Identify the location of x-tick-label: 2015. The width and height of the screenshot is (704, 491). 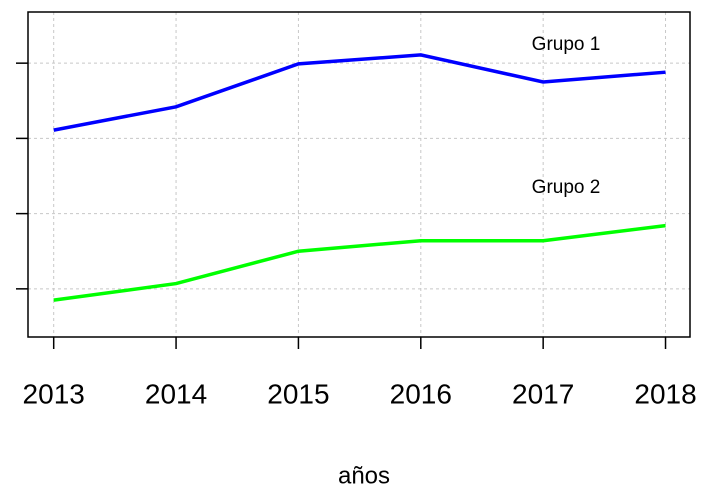
(298, 393).